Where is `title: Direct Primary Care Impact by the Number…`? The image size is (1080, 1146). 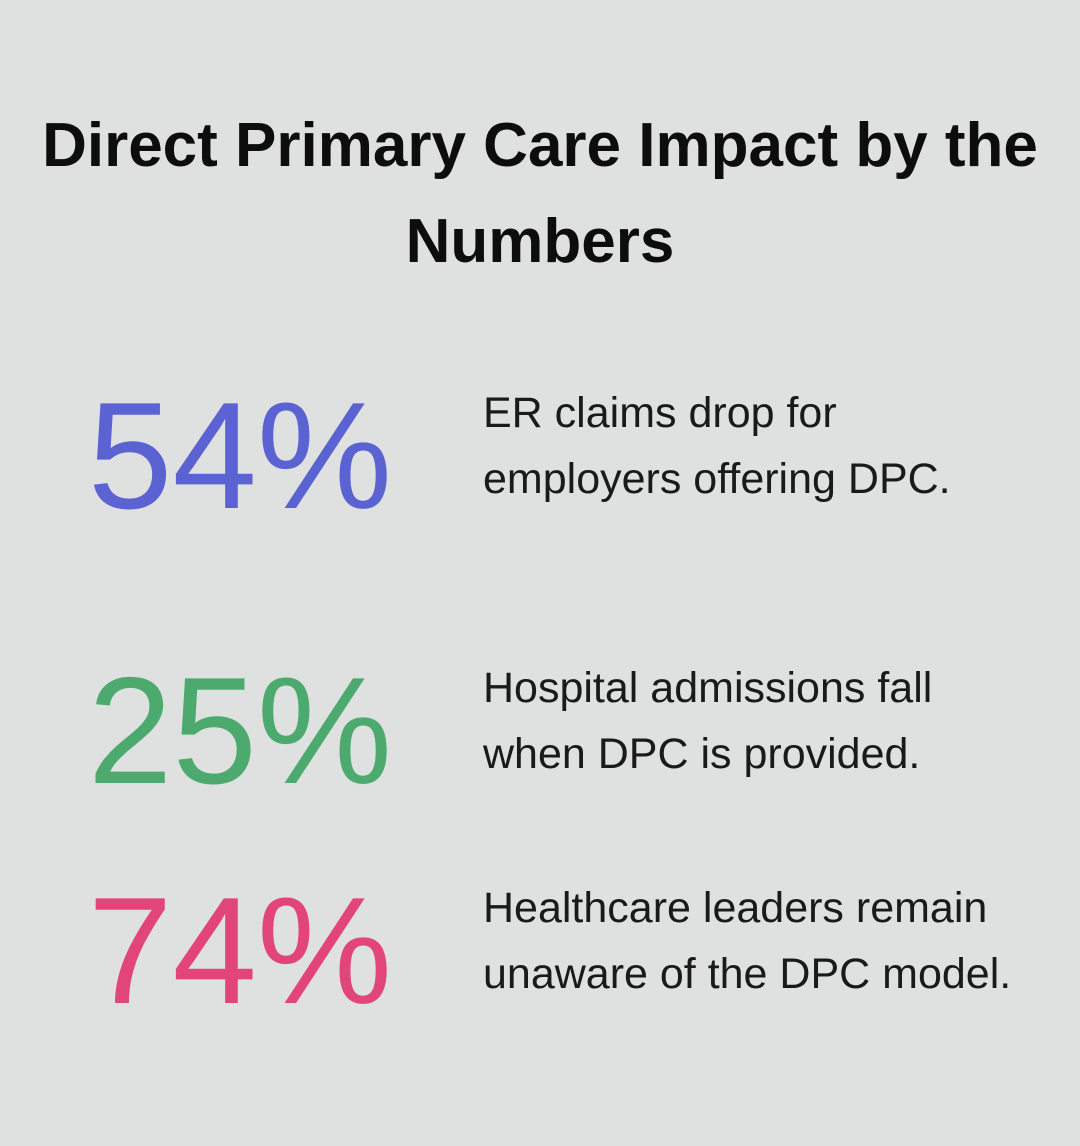 title: Direct Primary Care Impact by the Number… is located at coordinates (540, 193).